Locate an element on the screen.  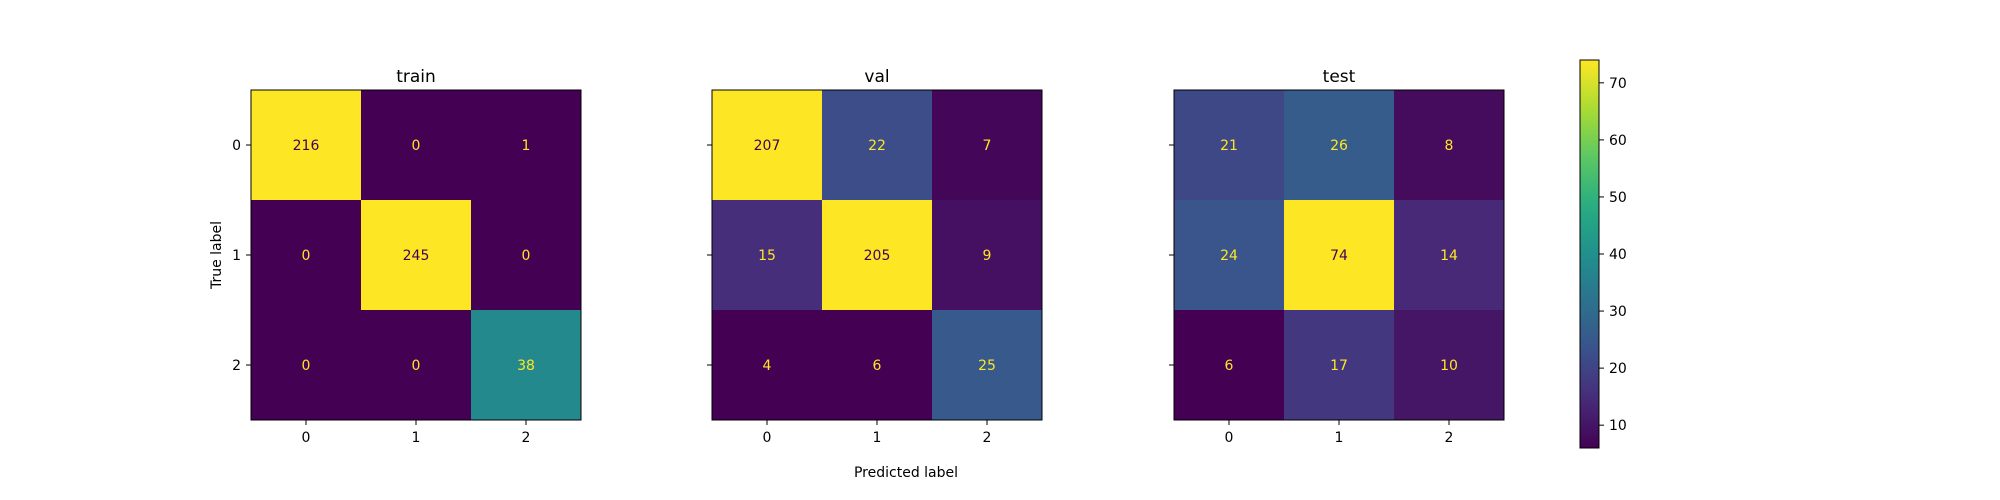
colorbar-tick-label-3: 40 is located at coordinates (1618, 255).